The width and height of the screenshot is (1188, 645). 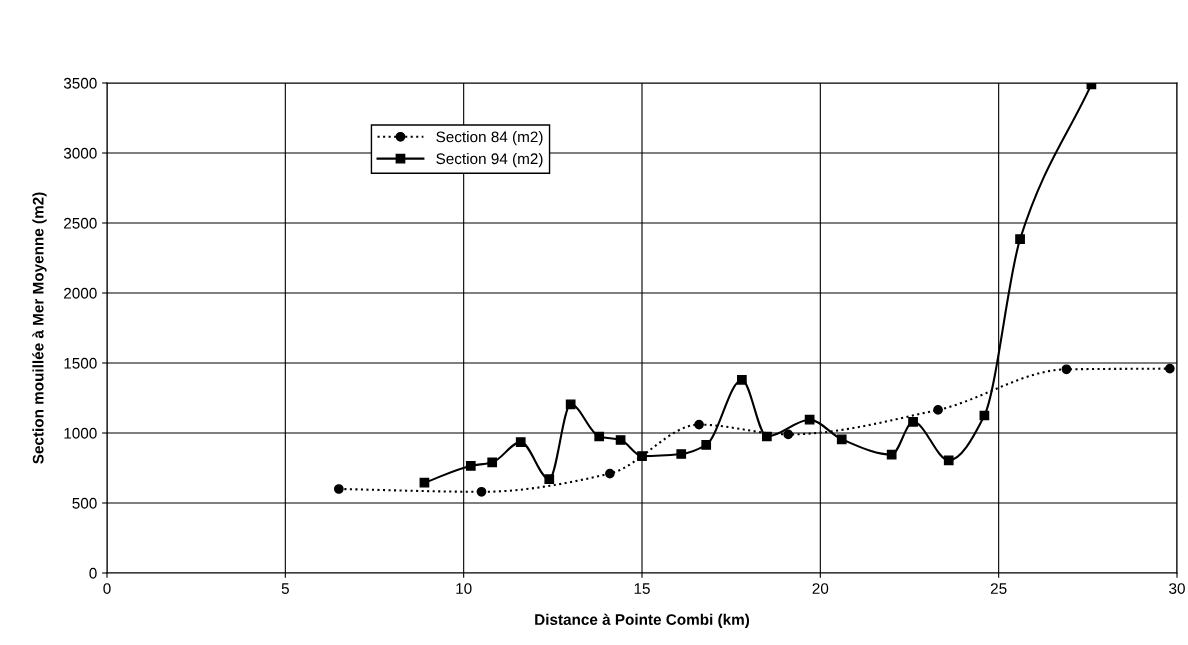 What do you see at coordinates (80, 83) in the screenshot?
I see `y-tick-label: 3500` at bounding box center [80, 83].